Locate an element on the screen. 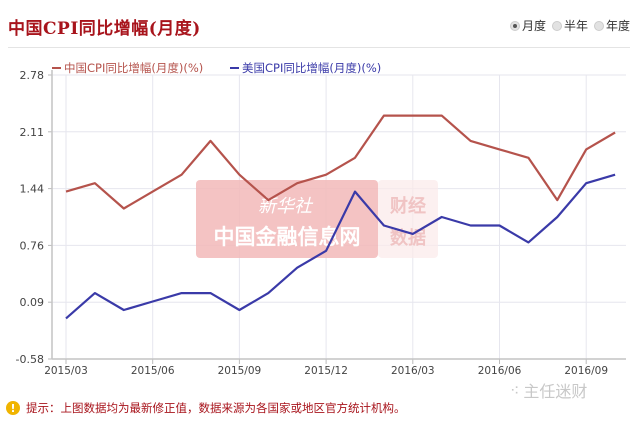 The image size is (640, 421). radio-label: 半年 is located at coordinates (575, 26).